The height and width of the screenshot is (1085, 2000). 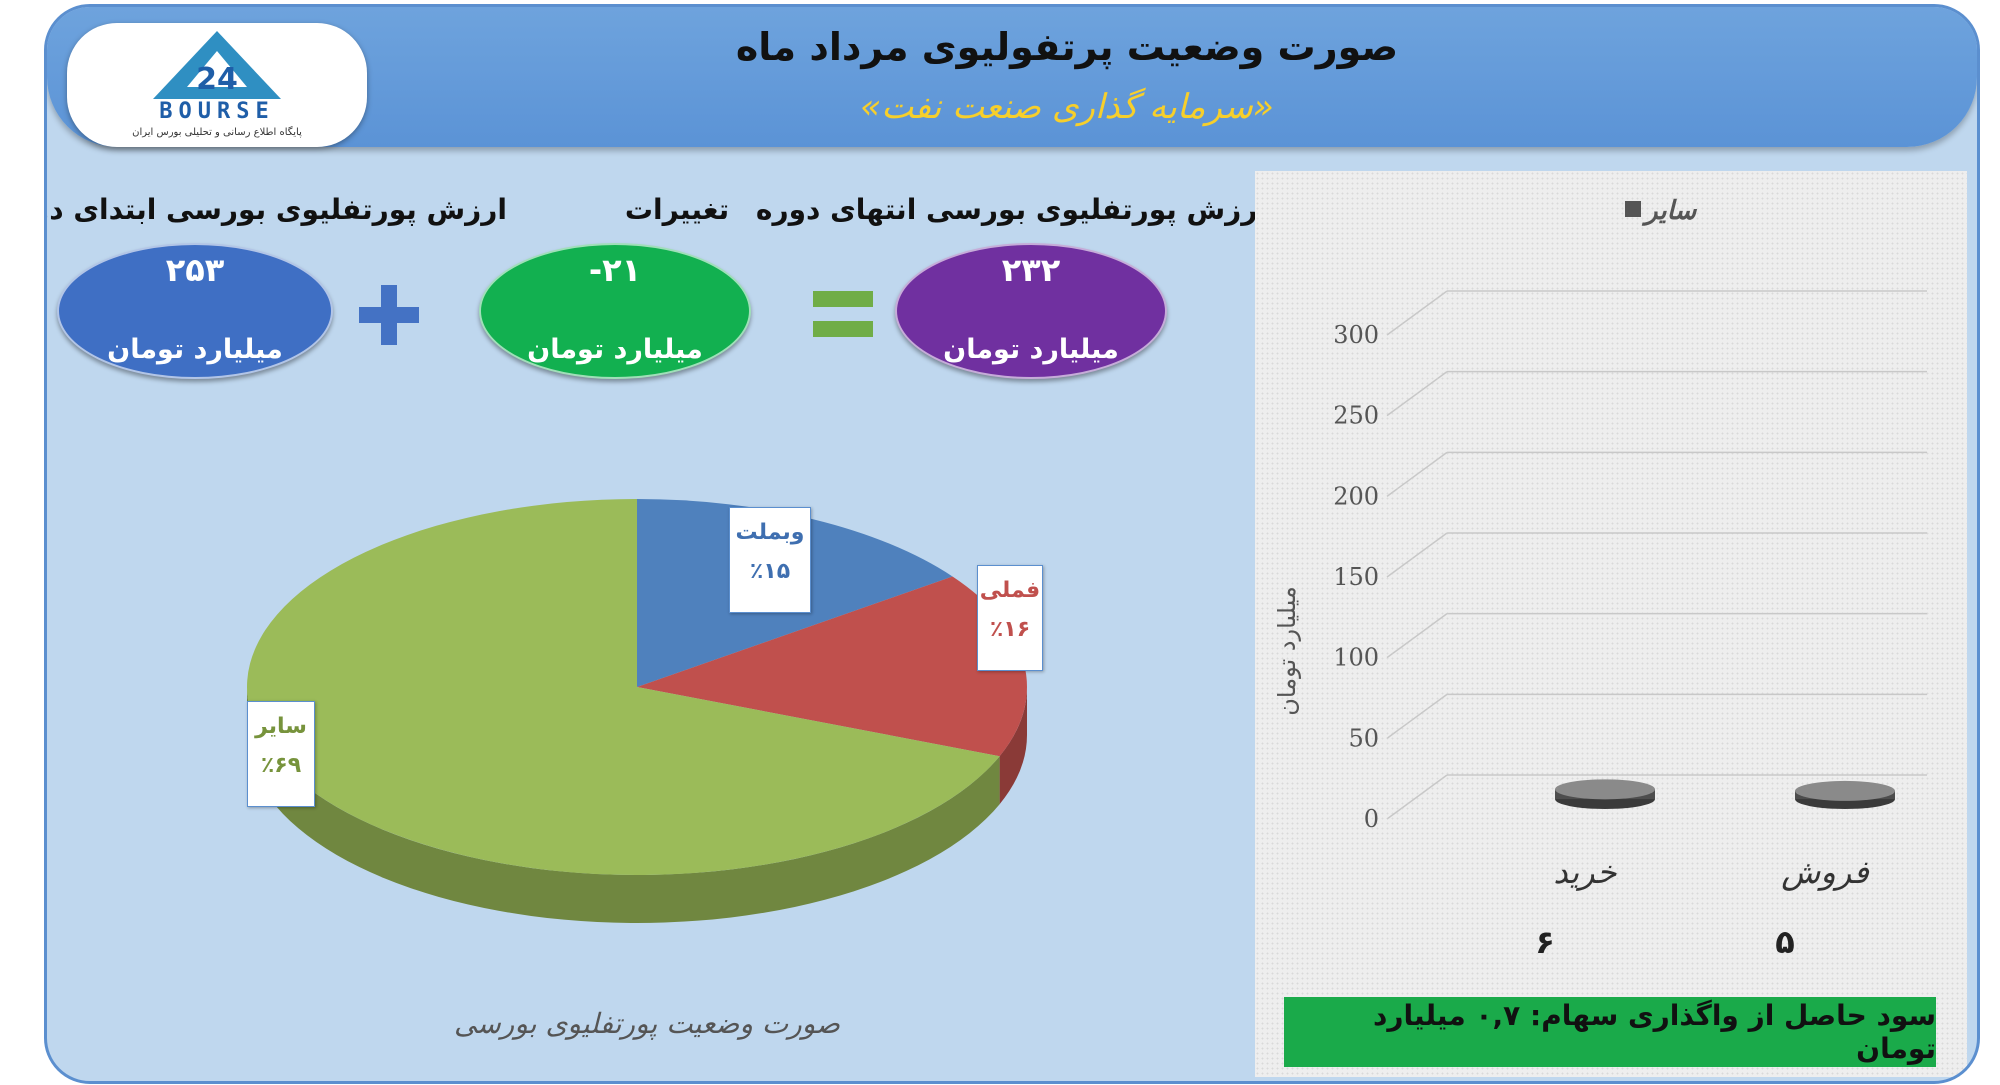 What do you see at coordinates (1287, 650) in the screenshot?
I see `y-axis-title: میلیارد تومان` at bounding box center [1287, 650].